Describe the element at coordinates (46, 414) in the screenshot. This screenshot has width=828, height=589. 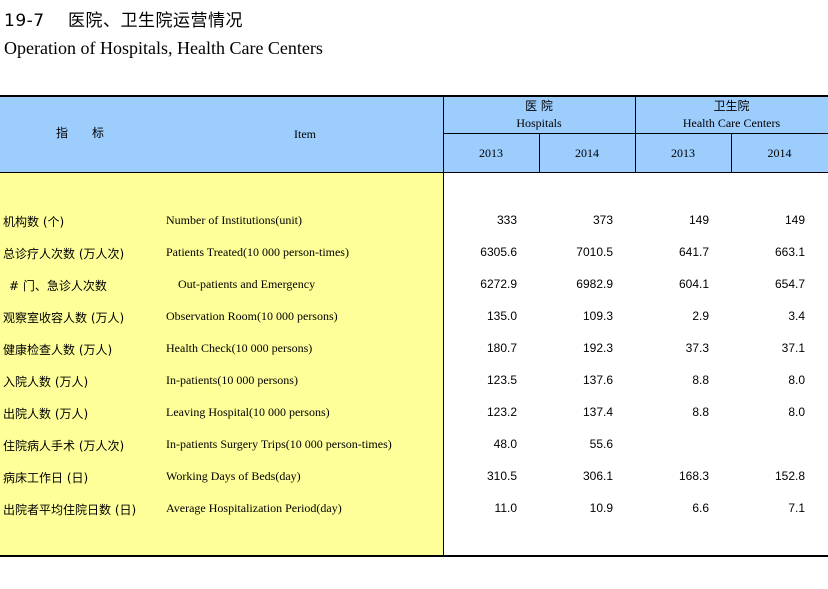
I see `row-label-cn: 出院人数 (万人)` at that location.